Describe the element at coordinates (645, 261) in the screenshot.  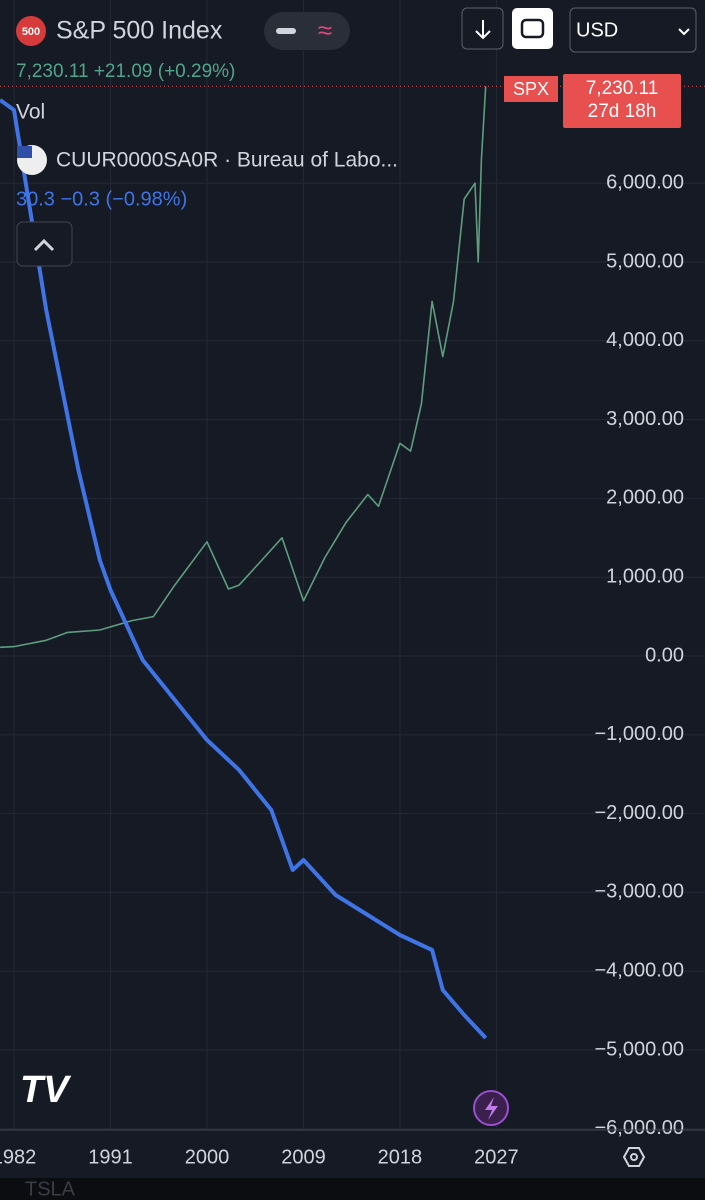
I see `y-tick-label: 5,000.00` at that location.